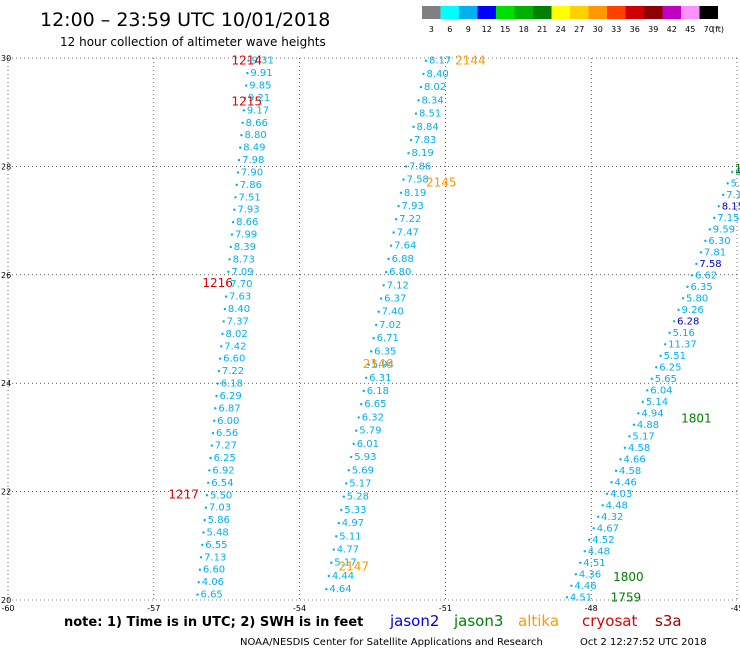 The width and height of the screenshot is (740, 650). Describe the element at coordinates (621, 494) in the screenshot. I see `wave-height-label: 4.03` at that location.